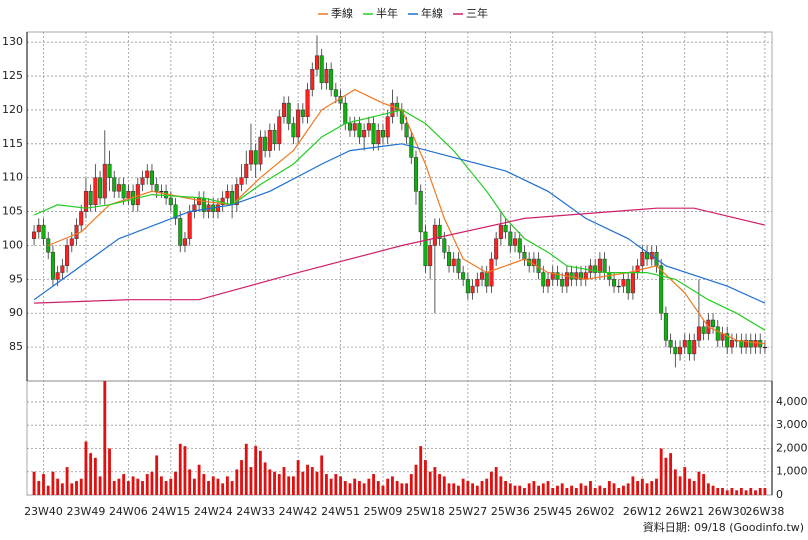 The image size is (808, 540). Describe the element at coordinates (16, 312) in the screenshot. I see `y-tick-label: 90` at that location.